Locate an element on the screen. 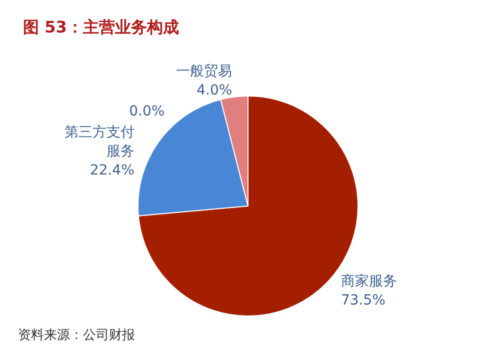 The width and height of the screenshot is (500, 362). chart-title: 图 53：主营业务构成 is located at coordinates (101, 27).